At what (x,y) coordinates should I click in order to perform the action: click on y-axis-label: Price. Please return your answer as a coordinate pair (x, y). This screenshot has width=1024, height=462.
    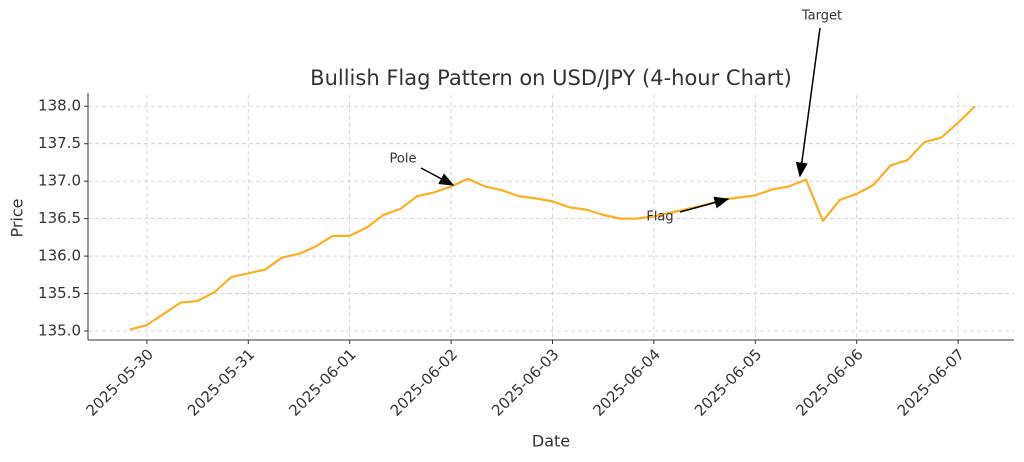
    Looking at the image, I should click on (17, 217).